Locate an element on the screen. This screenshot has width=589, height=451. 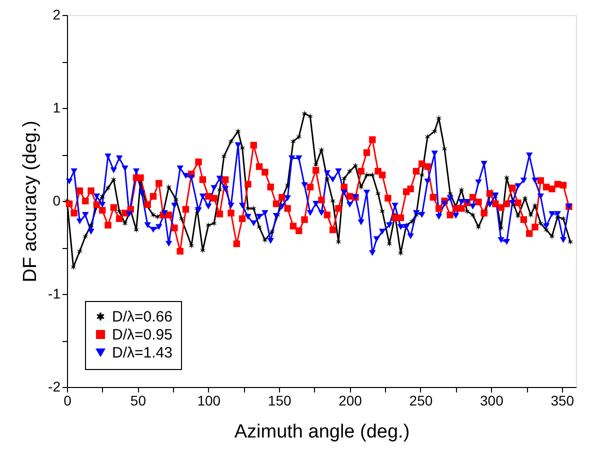
y-tick-label: 1 is located at coordinates (56, 108).